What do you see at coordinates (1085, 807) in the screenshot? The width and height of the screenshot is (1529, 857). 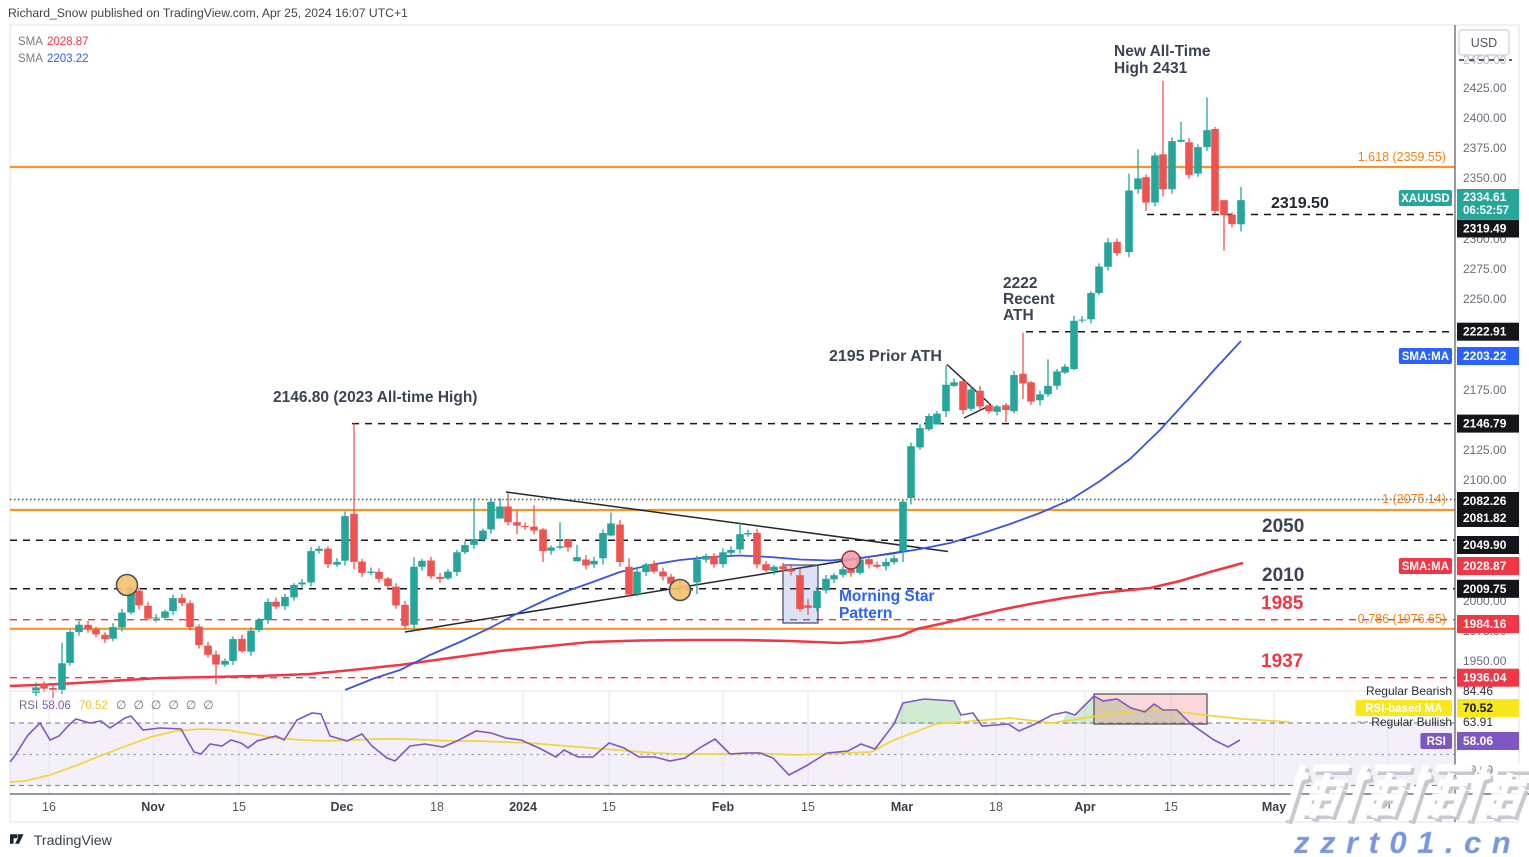 I see `svg-text: Apr` at bounding box center [1085, 807].